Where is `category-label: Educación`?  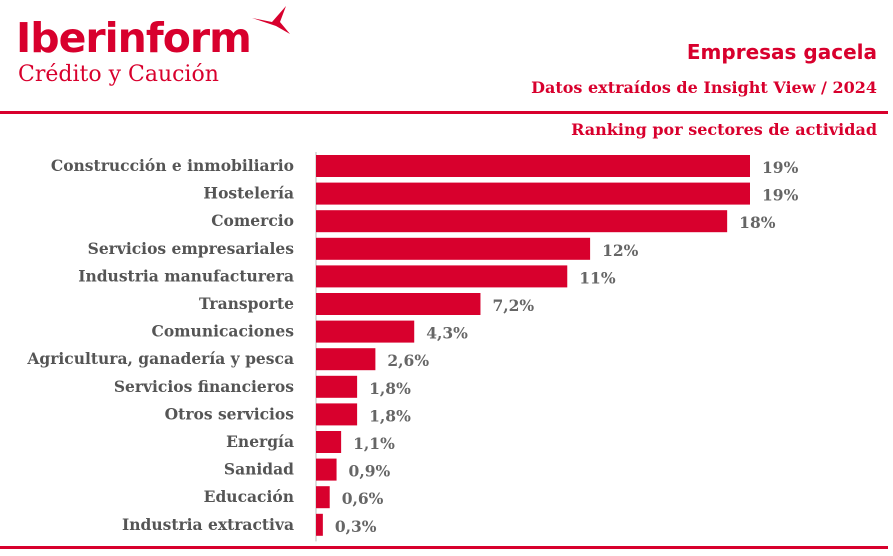 category-label: Educación is located at coordinates (249, 496).